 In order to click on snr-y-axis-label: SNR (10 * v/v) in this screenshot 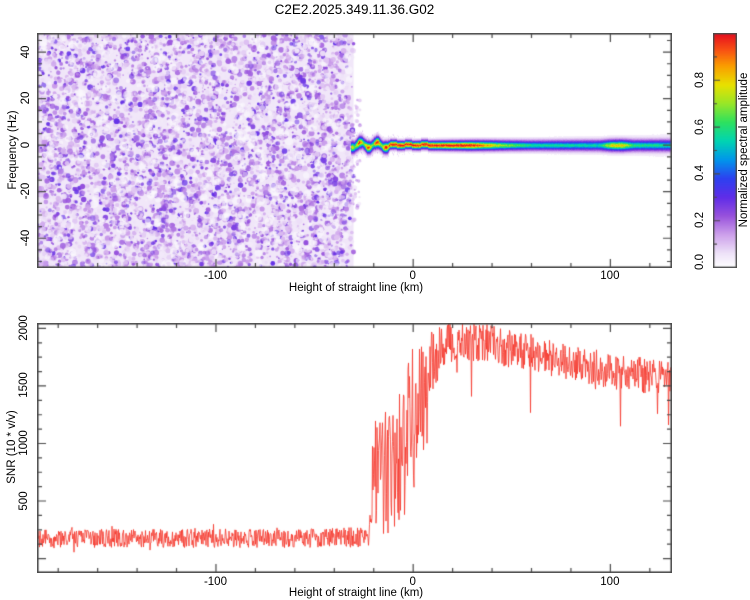, I will do `click(12, 447)`.